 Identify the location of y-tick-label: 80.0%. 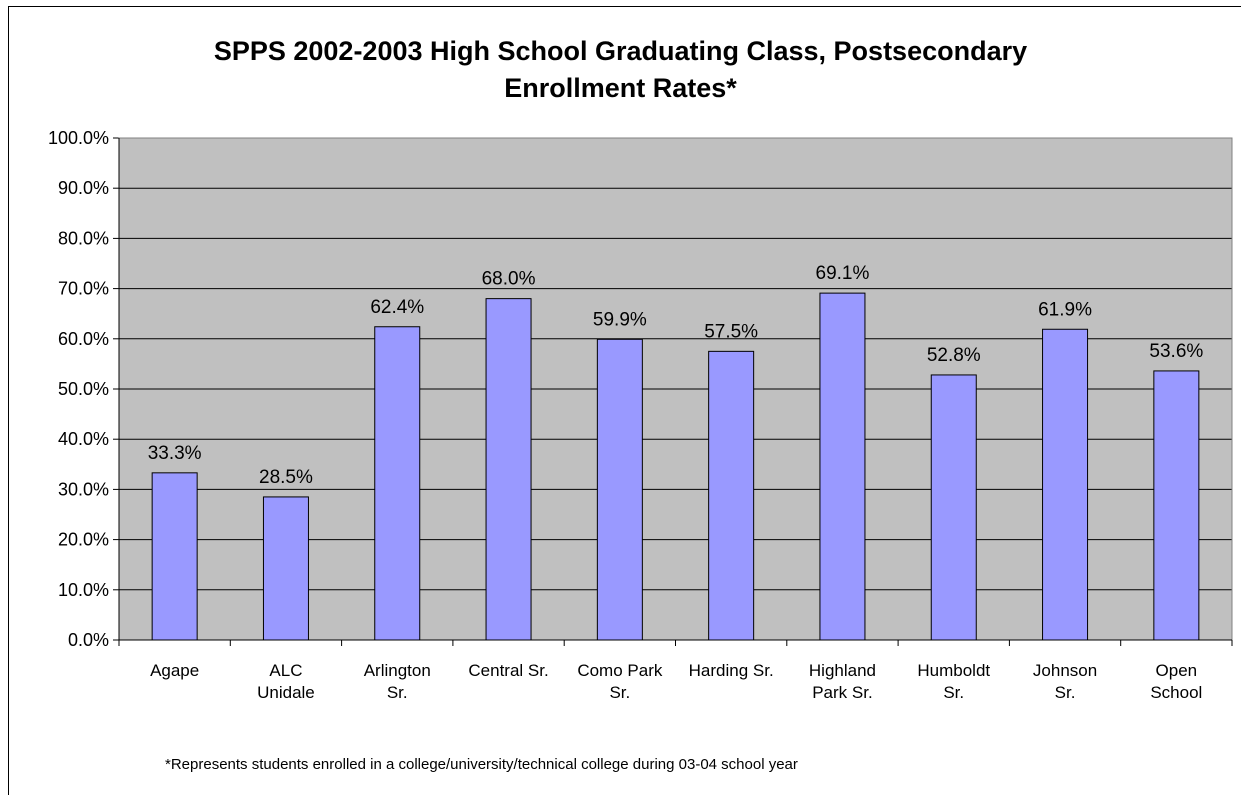
(83, 238).